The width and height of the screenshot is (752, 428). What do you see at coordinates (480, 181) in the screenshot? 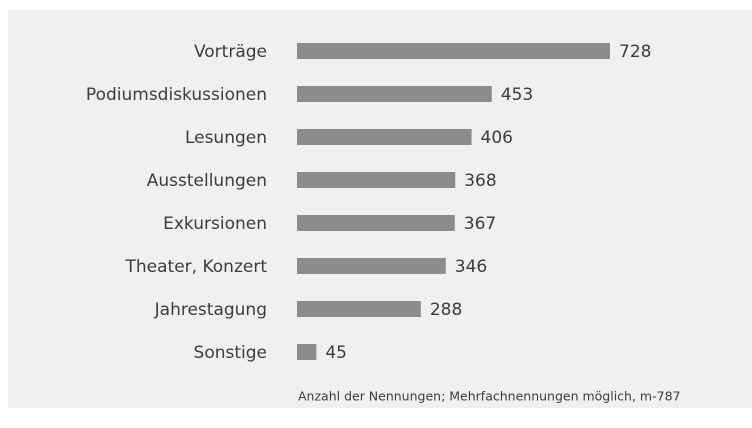
I see `value-label: 368` at bounding box center [480, 181].